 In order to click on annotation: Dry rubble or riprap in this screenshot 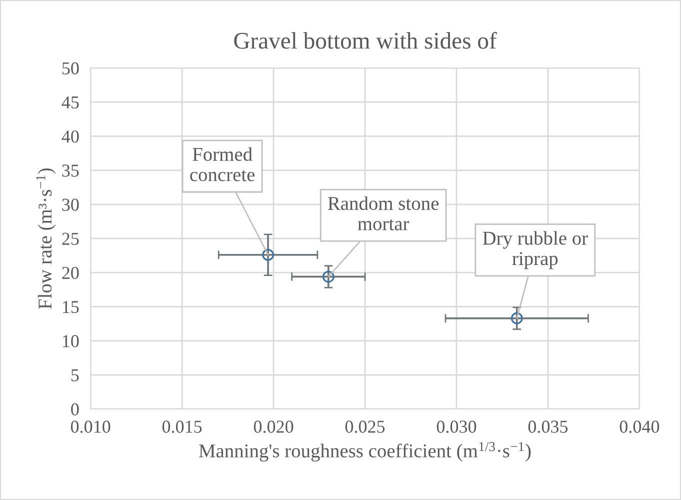, I will do `click(535, 250)`.